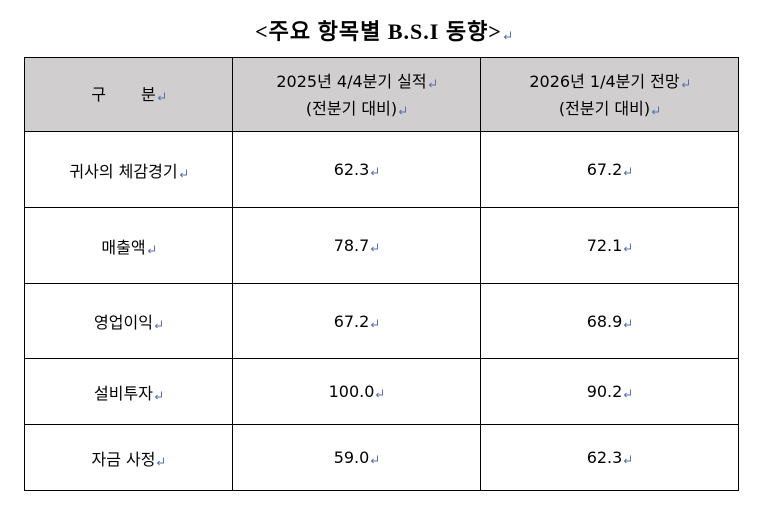  I want to click on header-text: 구 분, so click(123, 94).